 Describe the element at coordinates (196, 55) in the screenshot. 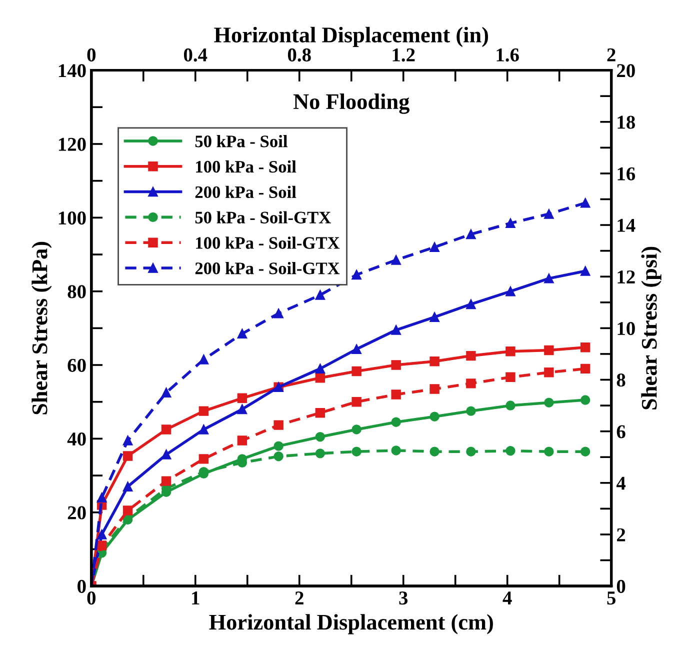

I see `x2-tick-label: 0.4` at that location.